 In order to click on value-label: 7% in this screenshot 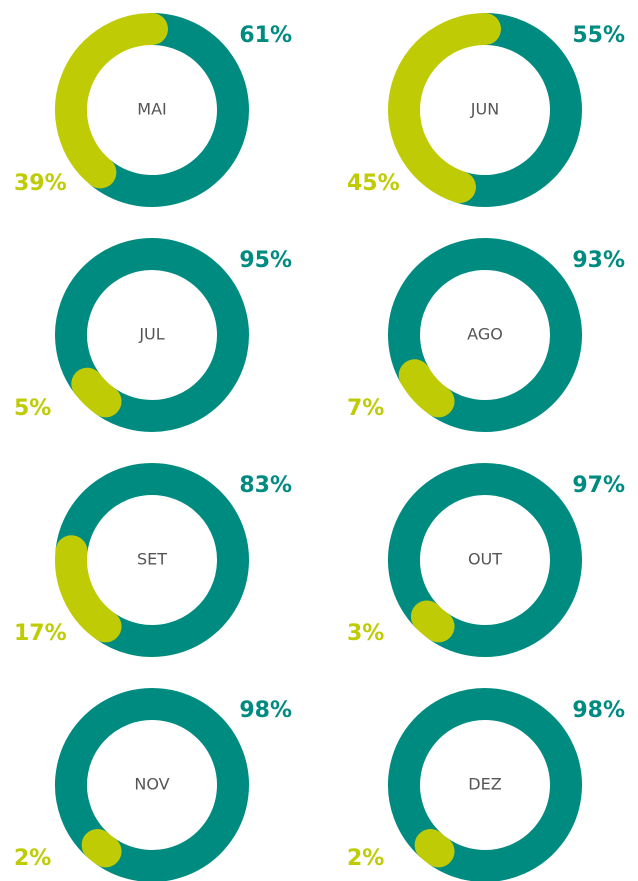, I will do `click(365, 408)`.